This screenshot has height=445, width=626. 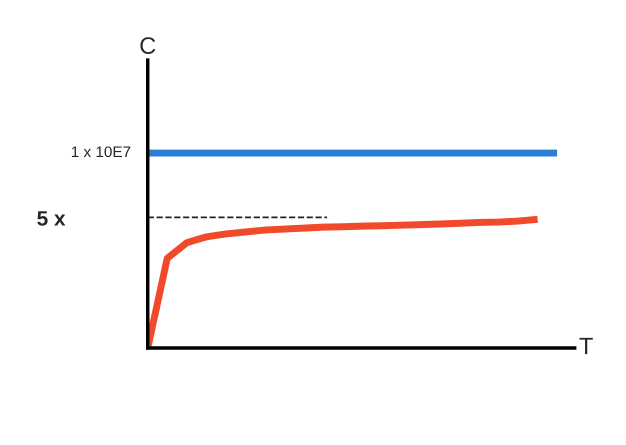 What do you see at coordinates (51, 218) in the screenshot?
I see `ref-line-label: 5 x` at bounding box center [51, 218].